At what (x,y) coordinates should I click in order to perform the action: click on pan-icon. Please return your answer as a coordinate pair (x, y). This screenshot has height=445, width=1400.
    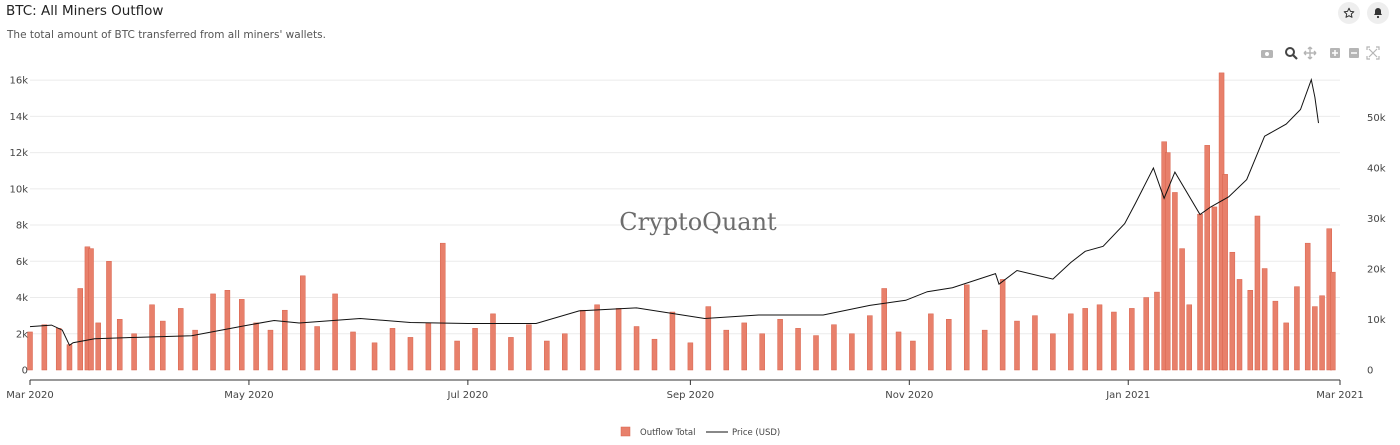
    Looking at the image, I should click on (1310, 53).